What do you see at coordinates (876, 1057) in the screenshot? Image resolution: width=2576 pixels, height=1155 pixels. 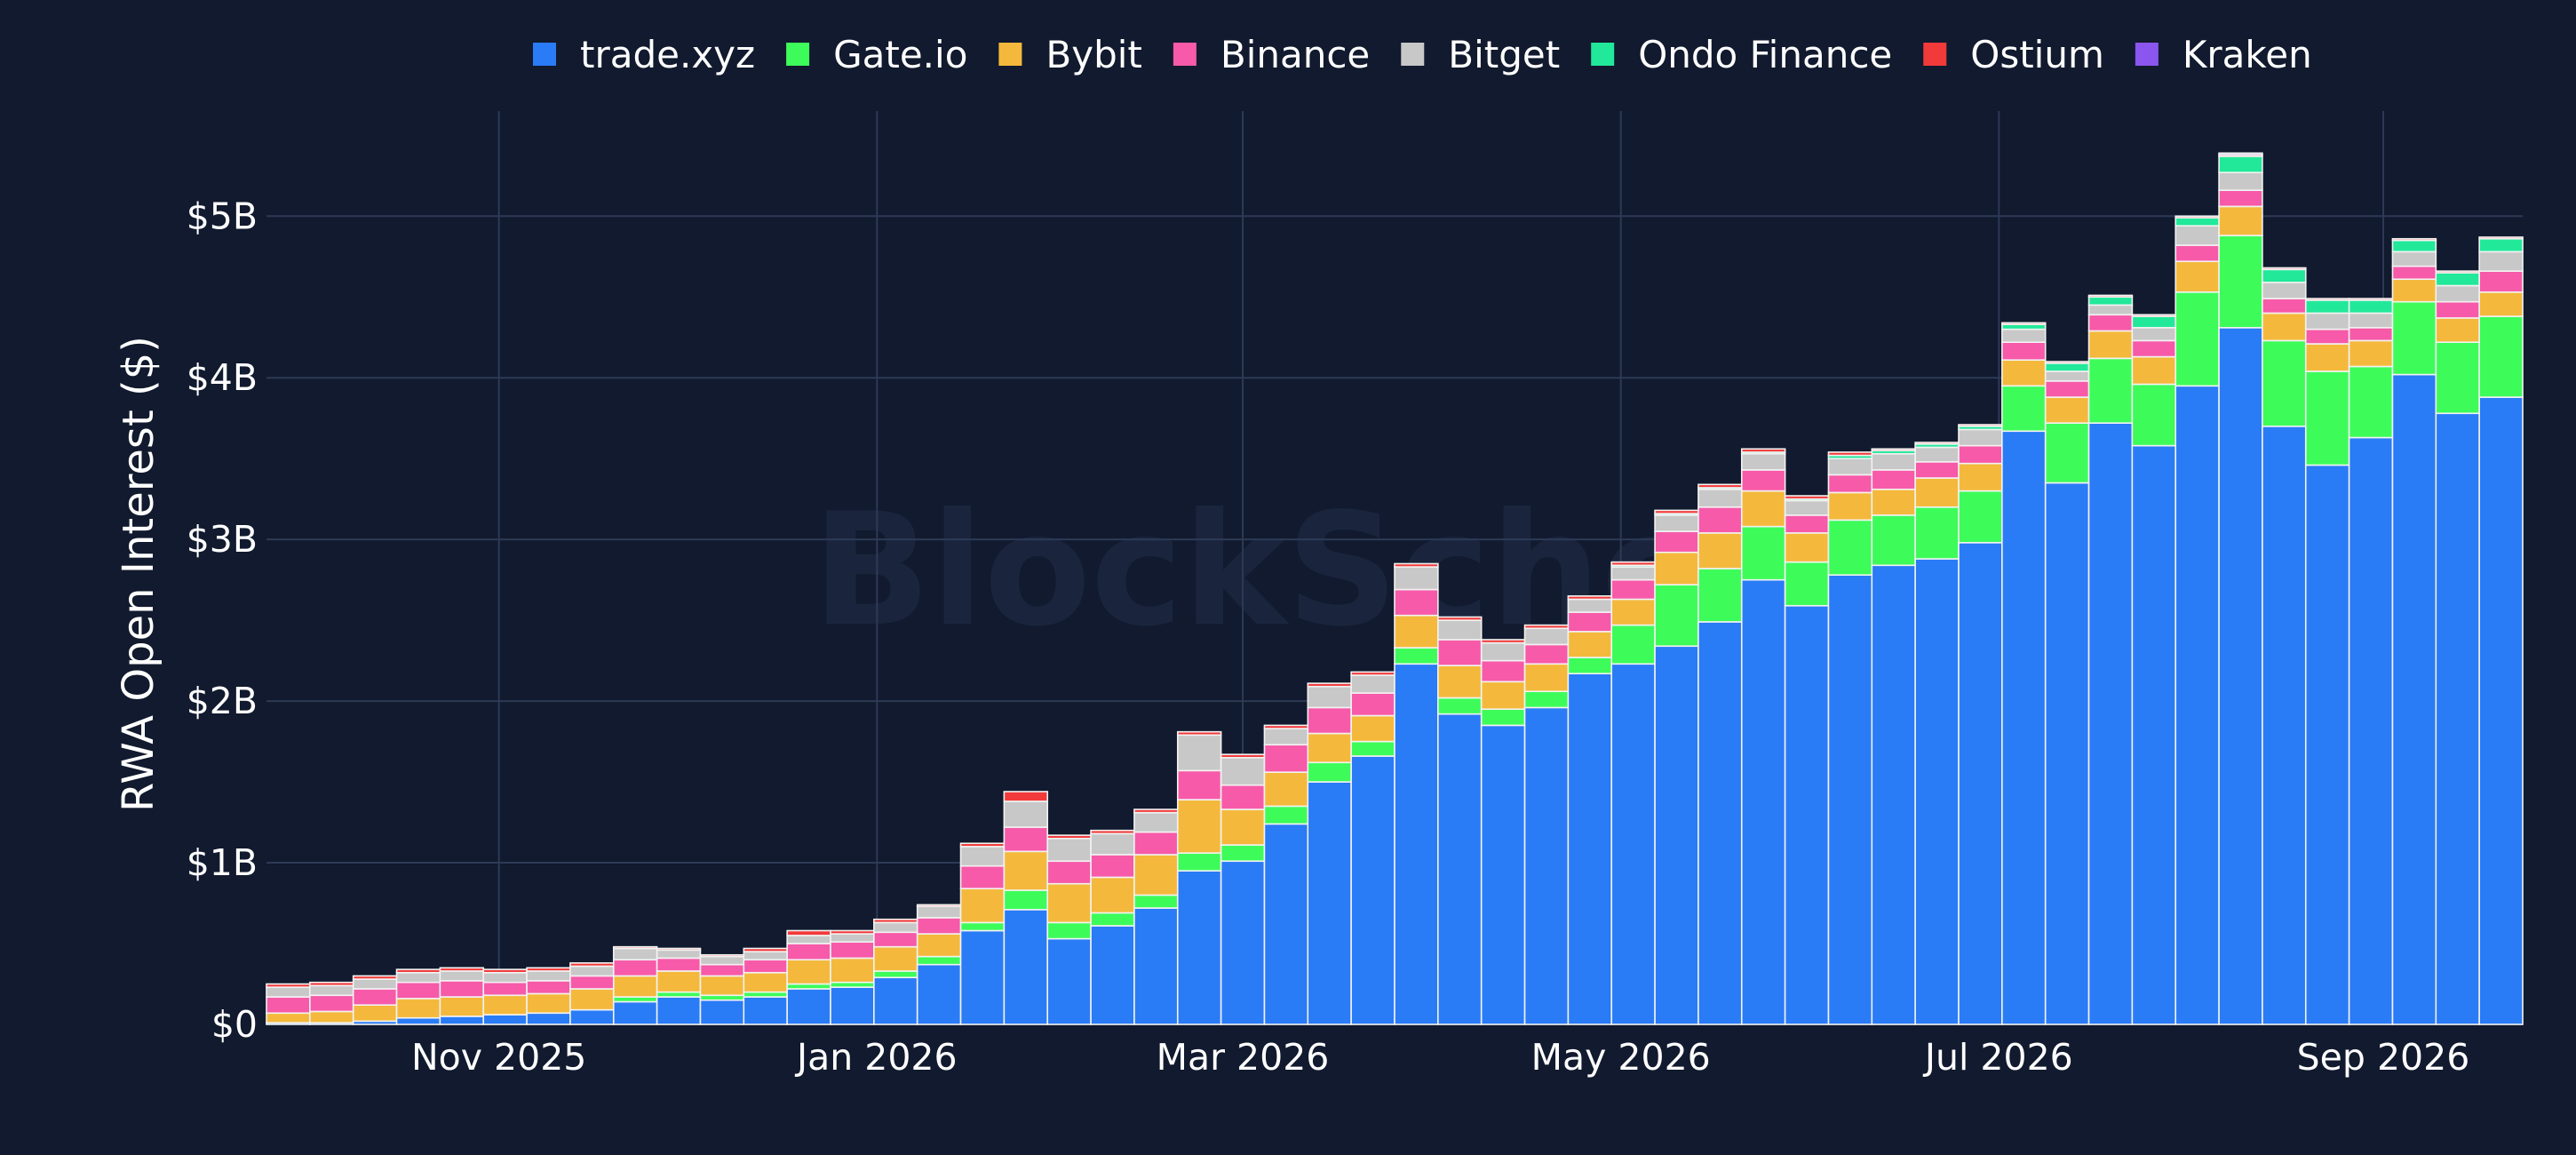 I see `x-tick-label: Jan 2026` at bounding box center [876, 1057].